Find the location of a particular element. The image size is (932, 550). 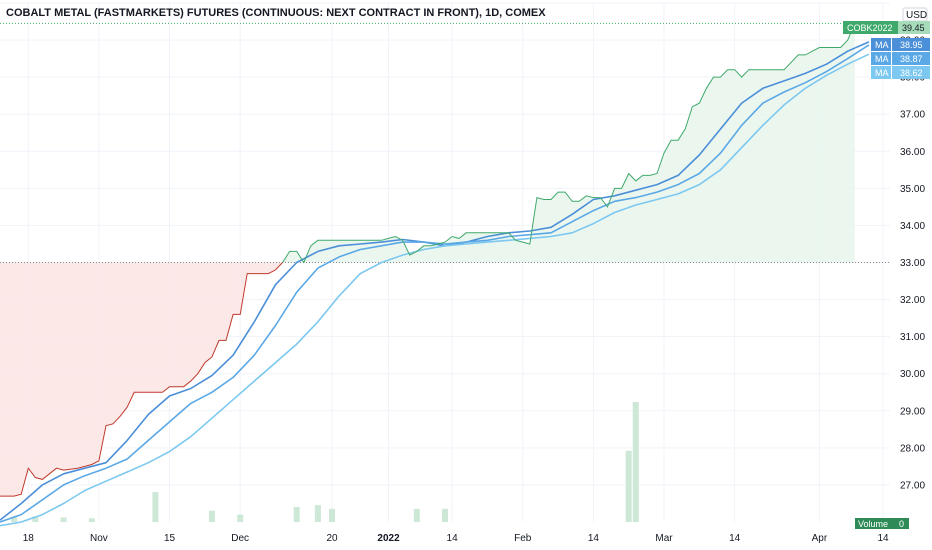

y-tick-label-5: 32.00 is located at coordinates (912, 300).